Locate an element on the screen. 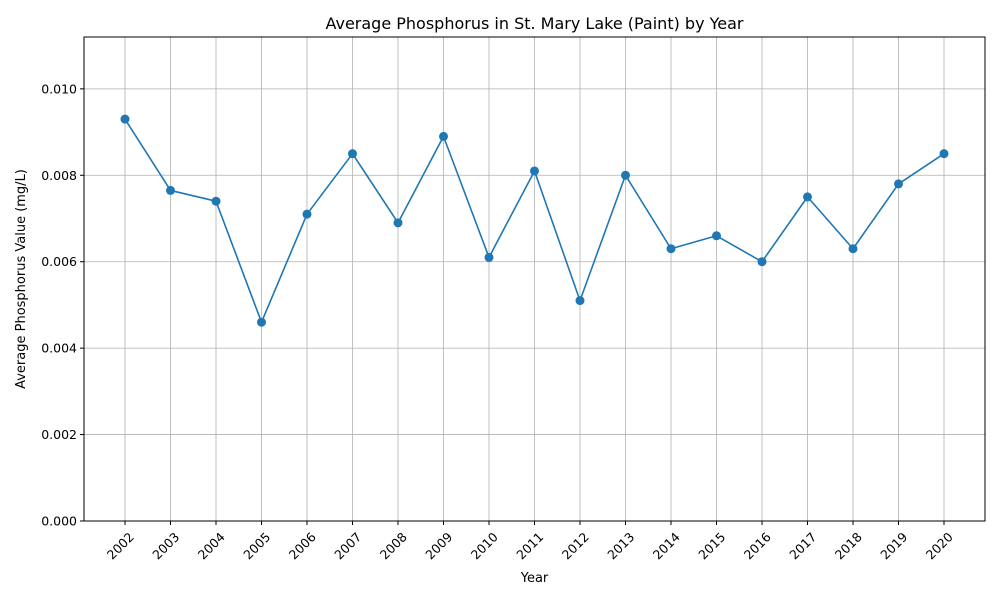 This screenshot has height=604, width=1000. y-tick-label: 0.010 is located at coordinates (59, 88).